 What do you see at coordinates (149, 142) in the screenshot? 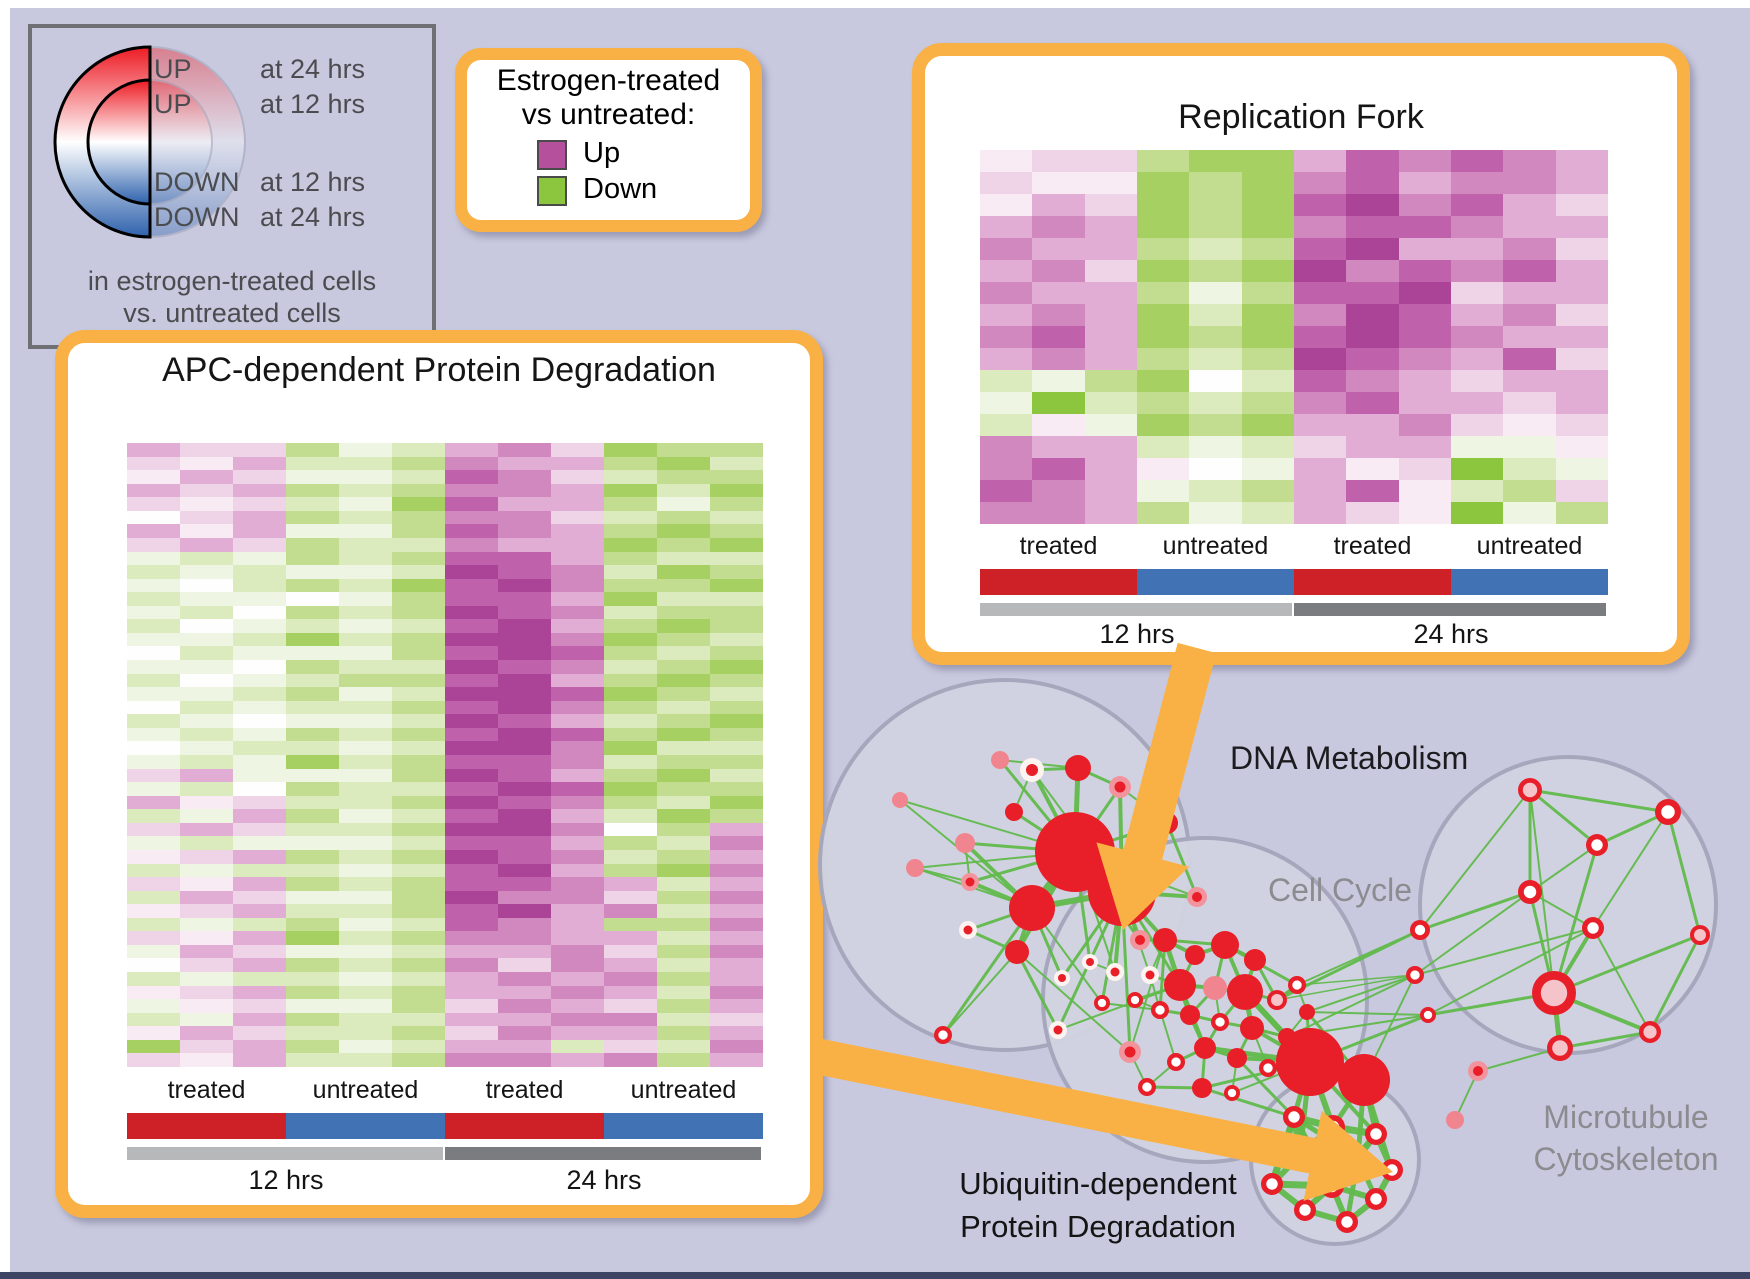
I see `updown-circles-graphic` at bounding box center [149, 142].